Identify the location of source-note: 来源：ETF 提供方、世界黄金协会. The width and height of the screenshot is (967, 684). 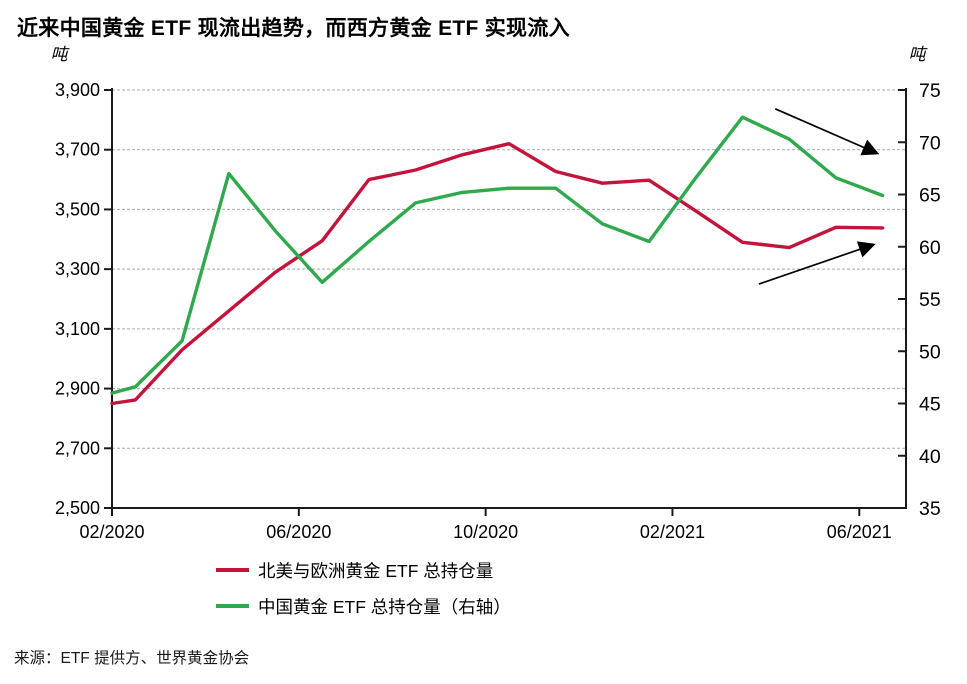
(132, 658).